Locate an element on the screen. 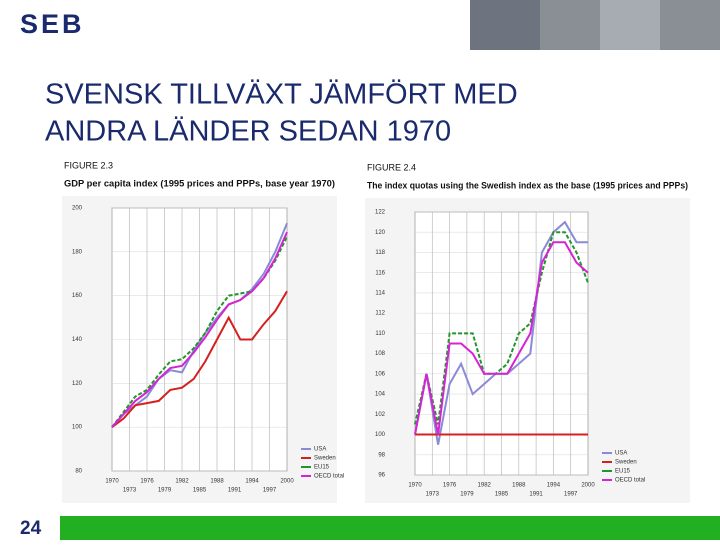  logo: SEB is located at coordinates (52, 24).